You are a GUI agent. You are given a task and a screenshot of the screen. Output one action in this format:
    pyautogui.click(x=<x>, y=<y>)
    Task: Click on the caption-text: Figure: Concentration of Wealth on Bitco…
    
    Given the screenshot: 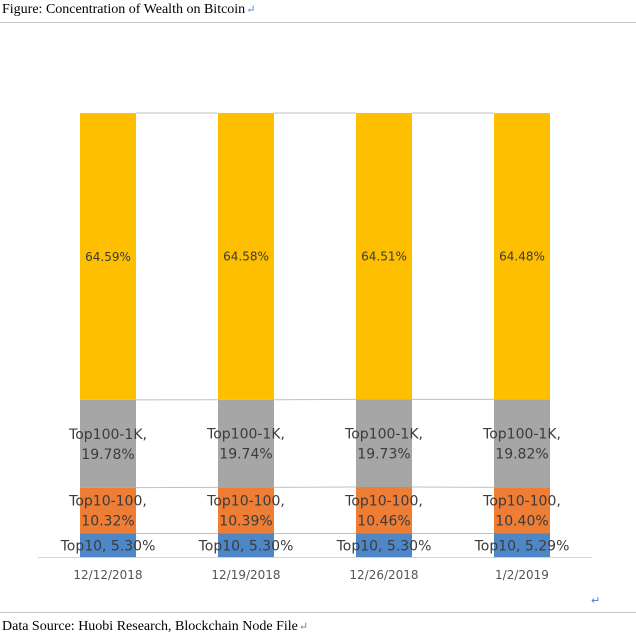 What is the action you would take?
    pyautogui.click(x=124, y=9)
    